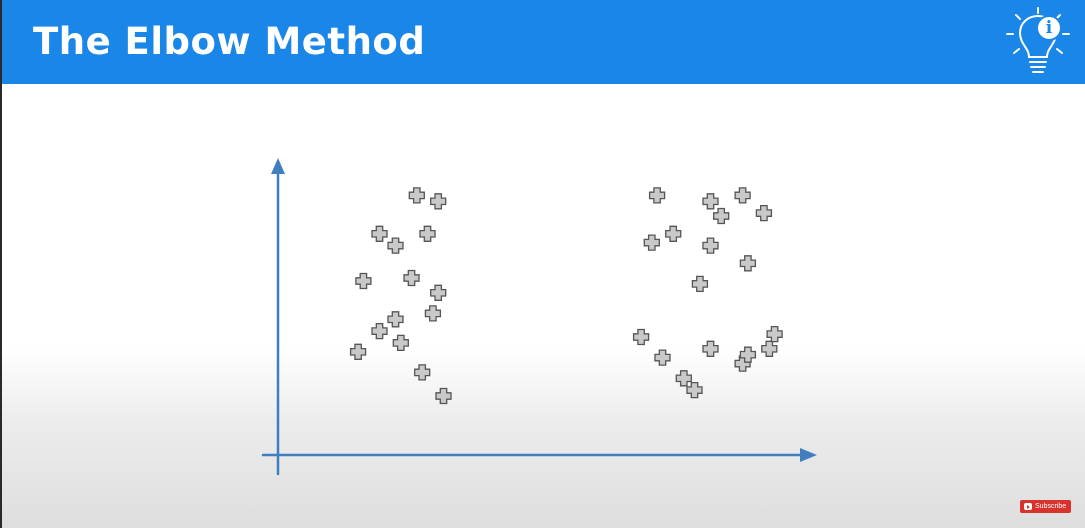 The width and height of the screenshot is (1085, 528). What do you see at coordinates (1028, 506) in the screenshot?
I see `youtube-icon` at bounding box center [1028, 506].